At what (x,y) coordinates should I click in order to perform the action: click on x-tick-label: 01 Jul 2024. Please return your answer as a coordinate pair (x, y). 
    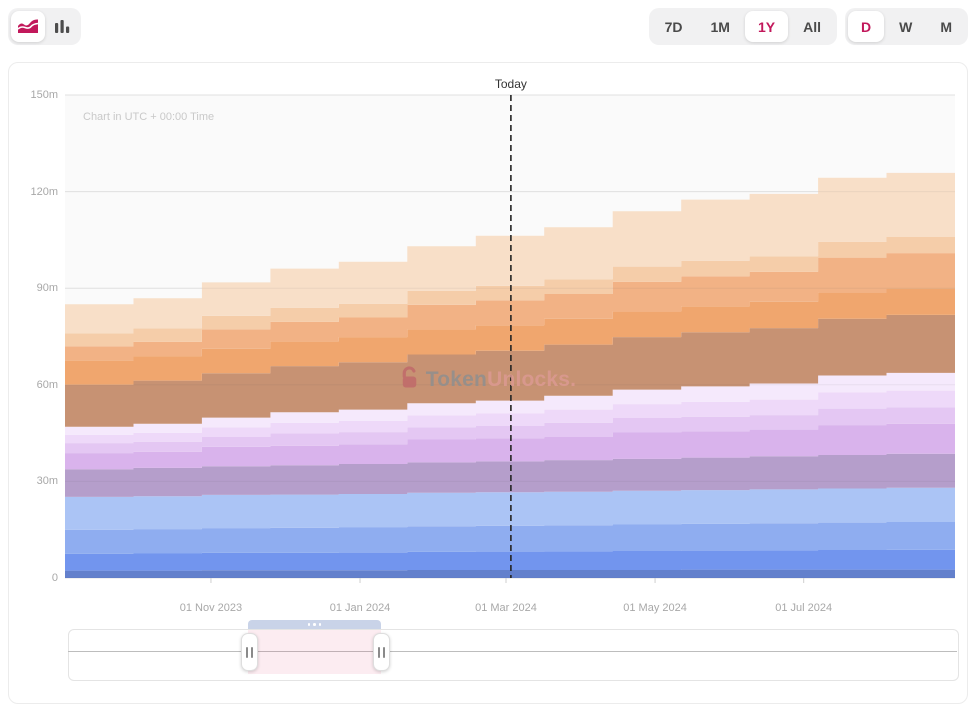
    Looking at the image, I should click on (804, 608).